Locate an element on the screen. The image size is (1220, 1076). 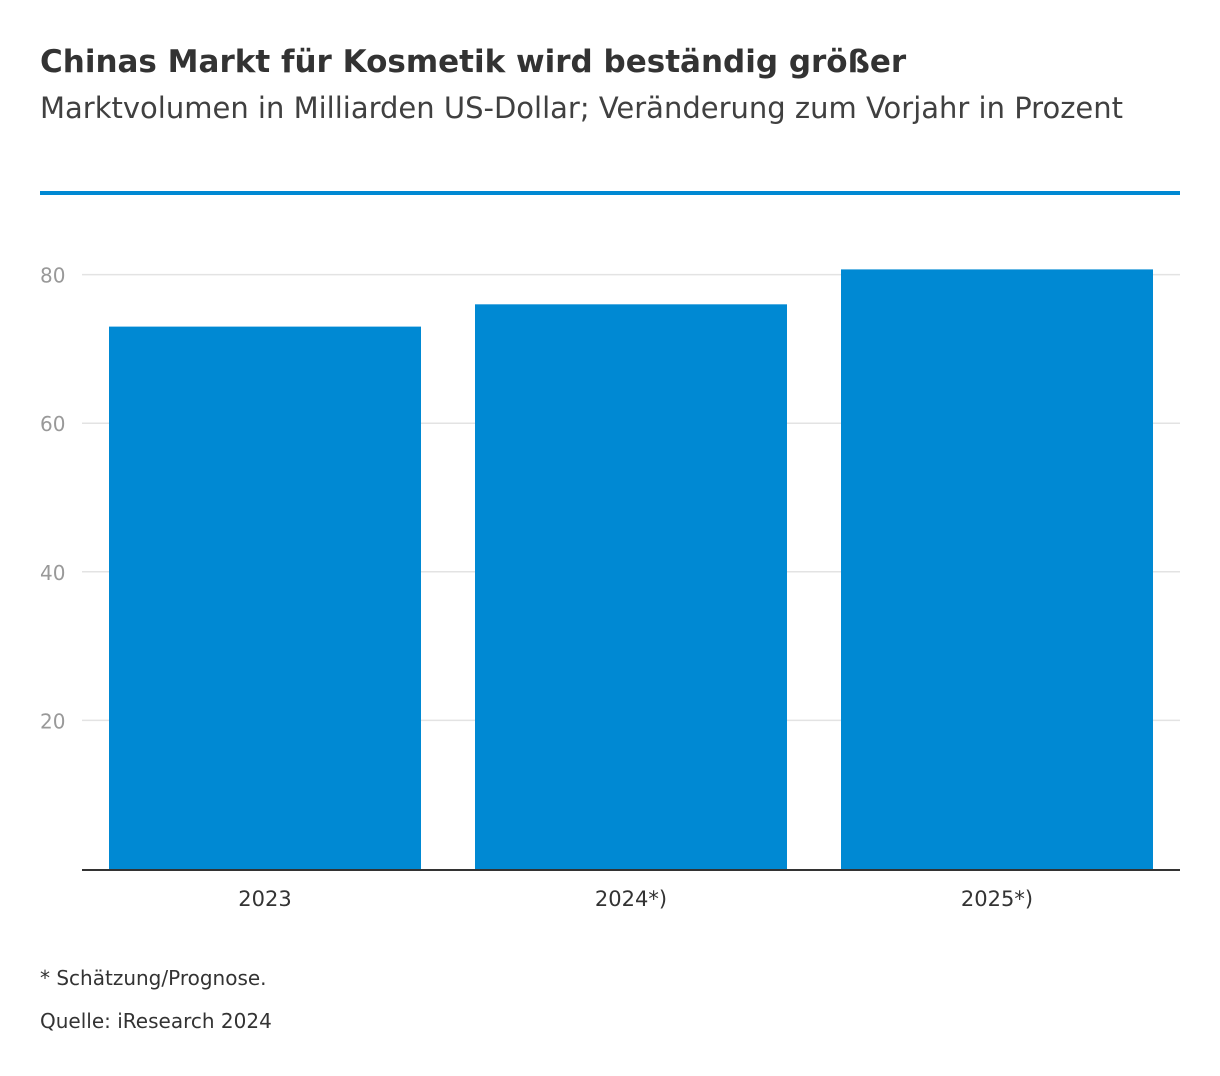
x-tick-label: 2023 is located at coordinates (264, 899).